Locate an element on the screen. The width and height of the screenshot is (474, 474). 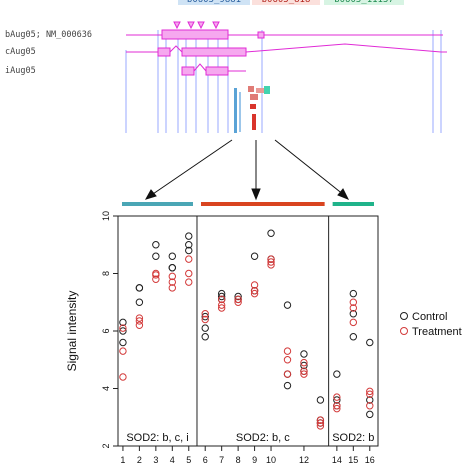
y-axis-label: Signal intensity is located at coordinates (72, 331).